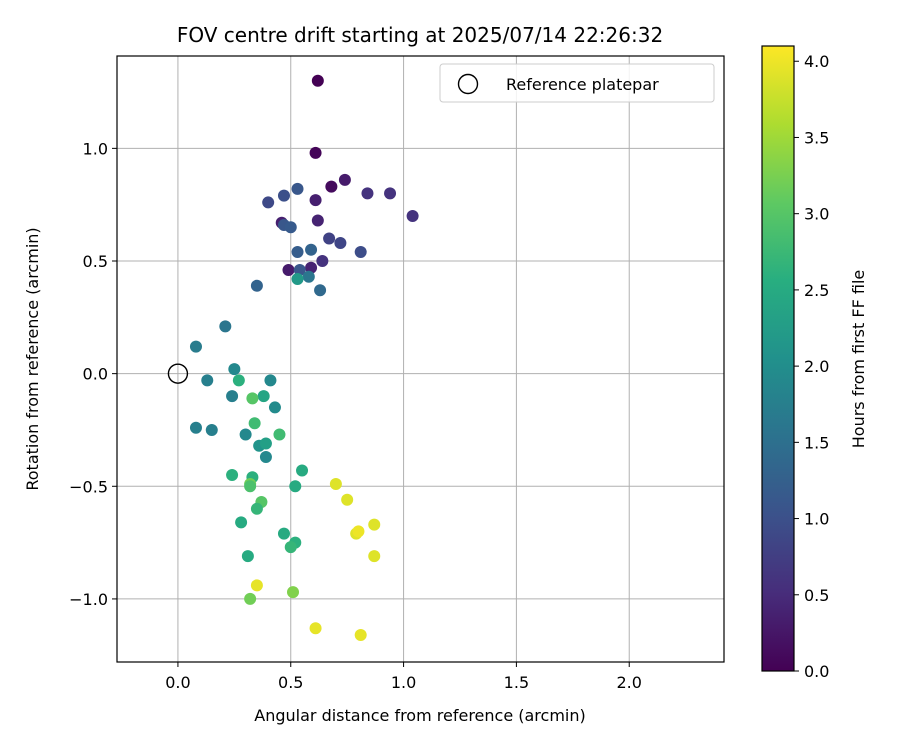 This screenshot has height=750, width=900. I want to click on colorbar-tick-label: 2.0, so click(816, 366).